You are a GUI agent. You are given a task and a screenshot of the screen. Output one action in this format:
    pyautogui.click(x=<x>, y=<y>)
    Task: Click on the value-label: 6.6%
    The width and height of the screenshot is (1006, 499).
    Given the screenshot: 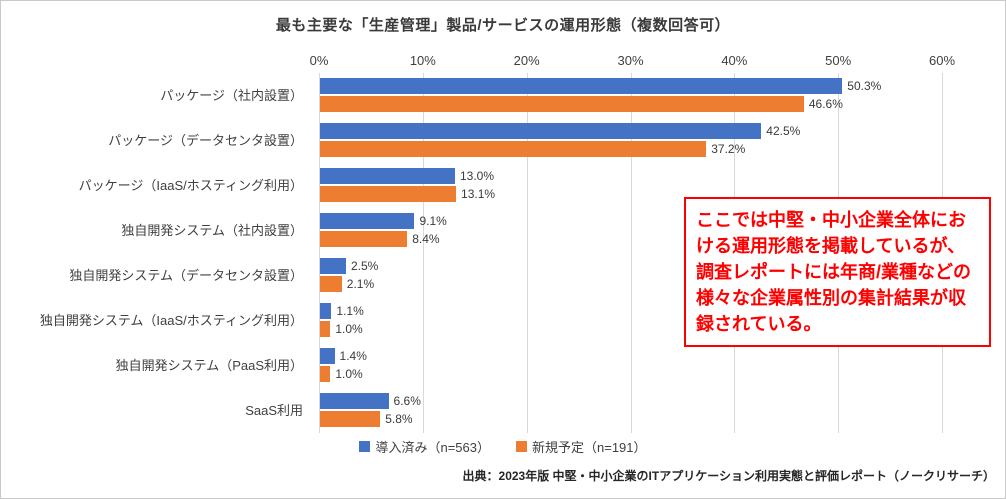 What is the action you would take?
    pyautogui.click(x=407, y=401)
    